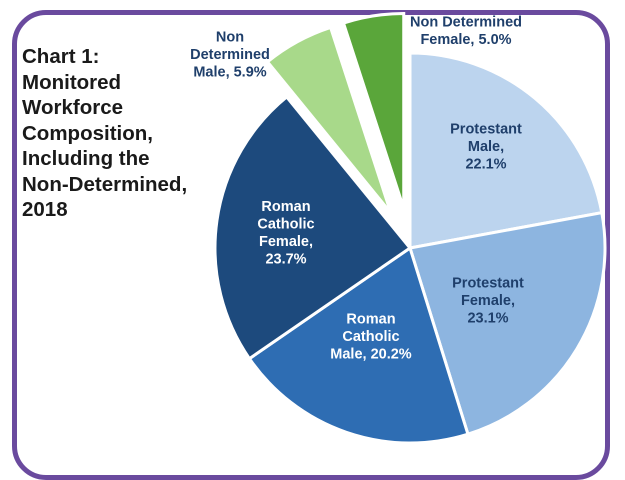 This screenshot has width=625, height=480. Describe the element at coordinates (285, 233) in the screenshot. I see `slice-label-roman-catholic-female: Roman Catholic Female, 23.7%` at that location.